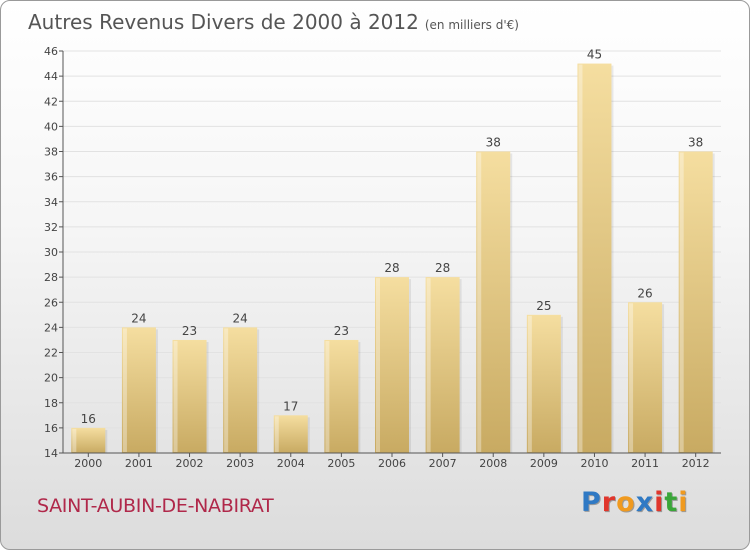 Image resolution: width=750 pixels, height=550 pixels. I want to click on data-label: 17, so click(290, 406).